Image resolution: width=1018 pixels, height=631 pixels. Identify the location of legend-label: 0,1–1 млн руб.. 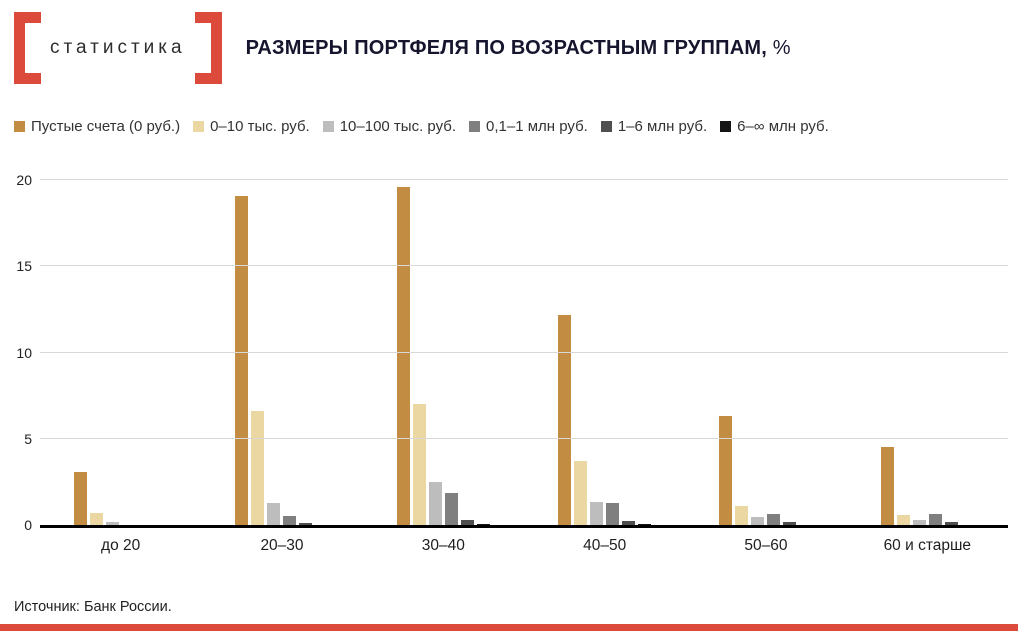
(537, 126).